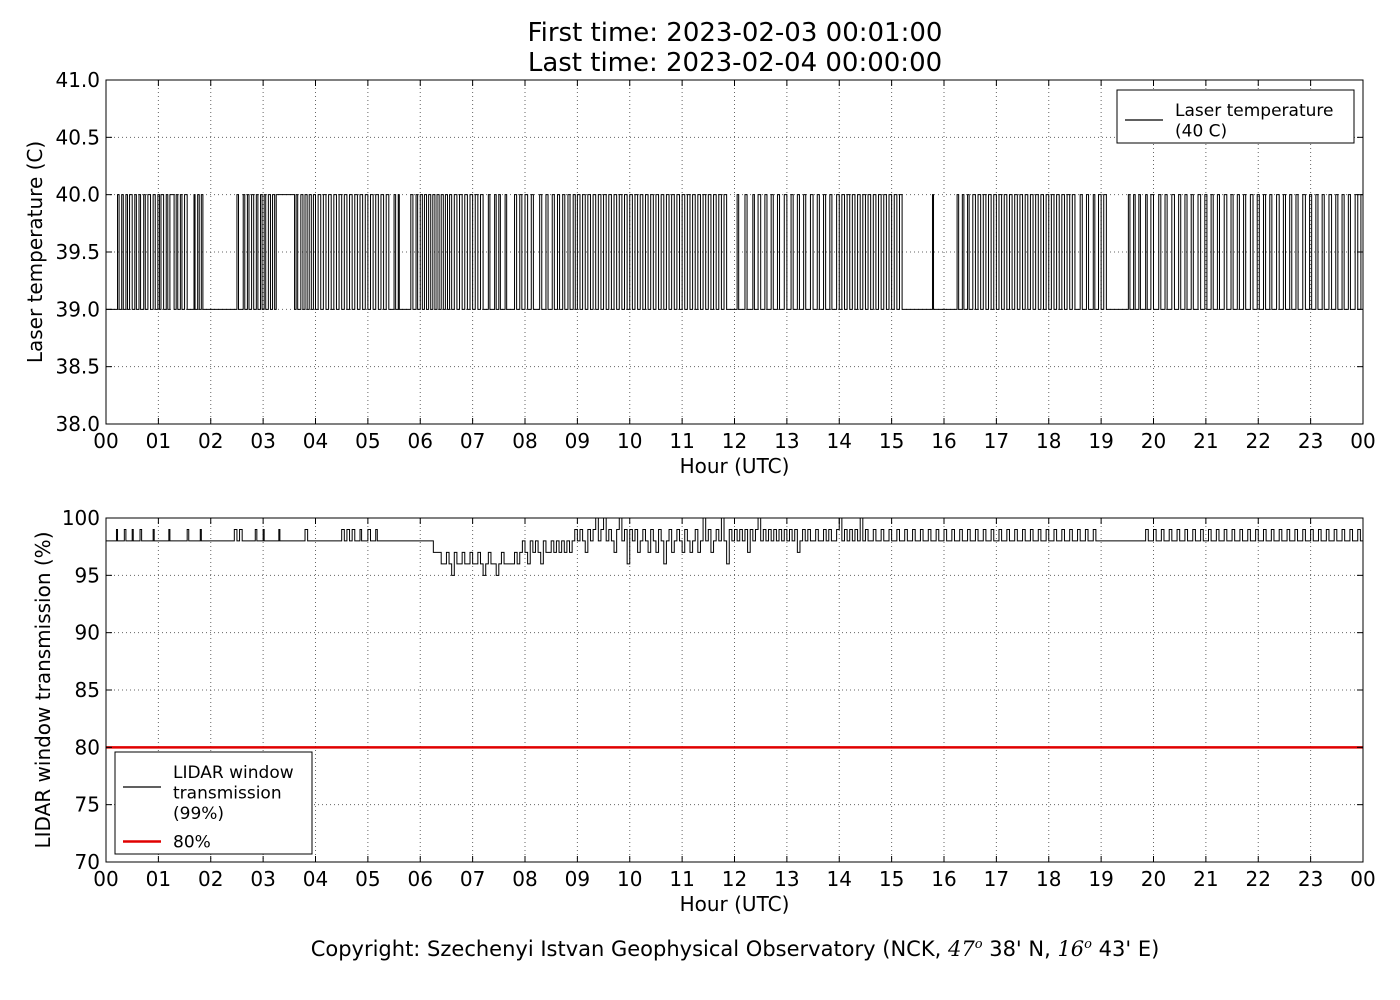 The image size is (1400, 1000). Describe the element at coordinates (1071, 949) in the screenshot. I see `longitude-degrees: 16` at that location.